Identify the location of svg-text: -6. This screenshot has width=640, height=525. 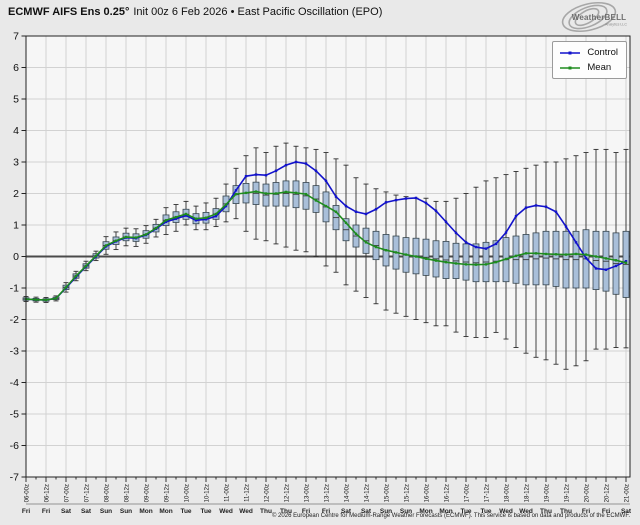
(14, 446).